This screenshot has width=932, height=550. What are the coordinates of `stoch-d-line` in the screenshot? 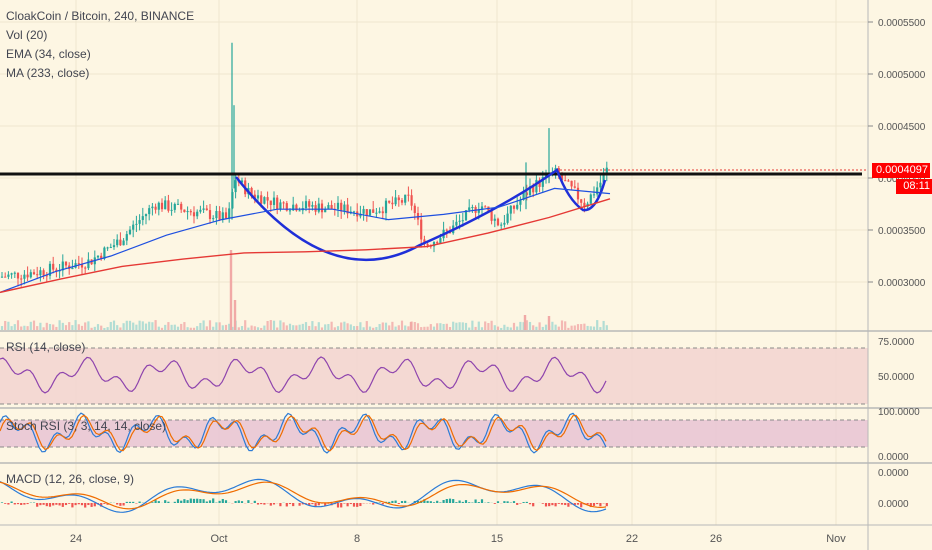 It's located at (303, 433).